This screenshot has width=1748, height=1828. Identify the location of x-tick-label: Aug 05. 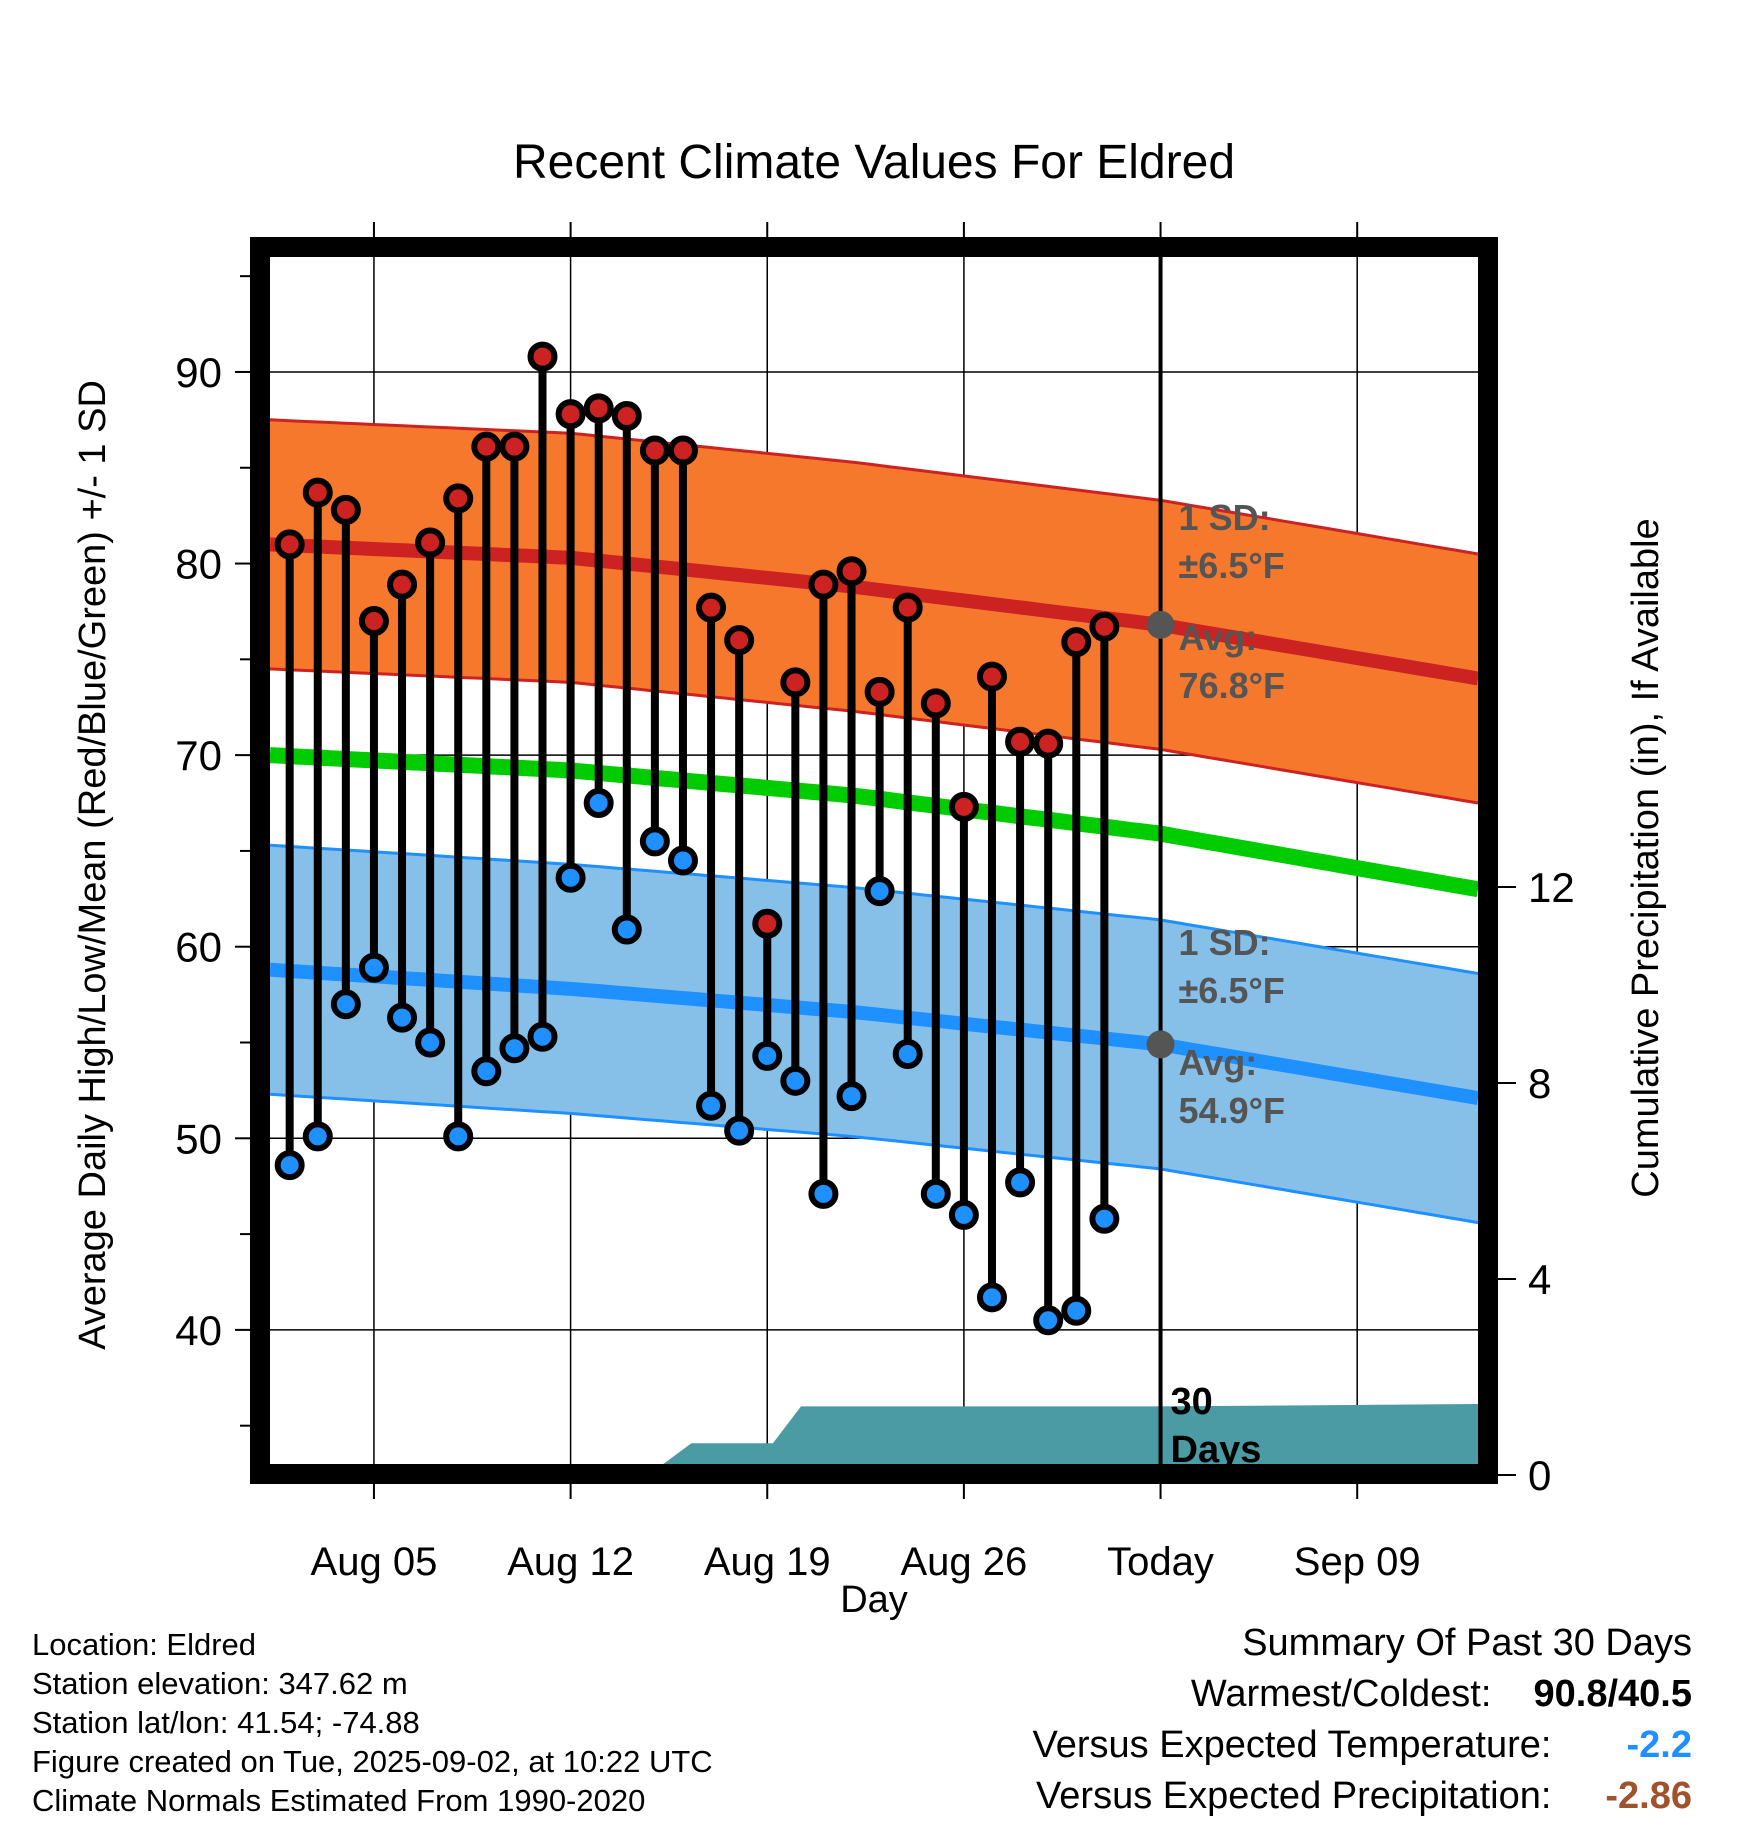
(374, 1562).